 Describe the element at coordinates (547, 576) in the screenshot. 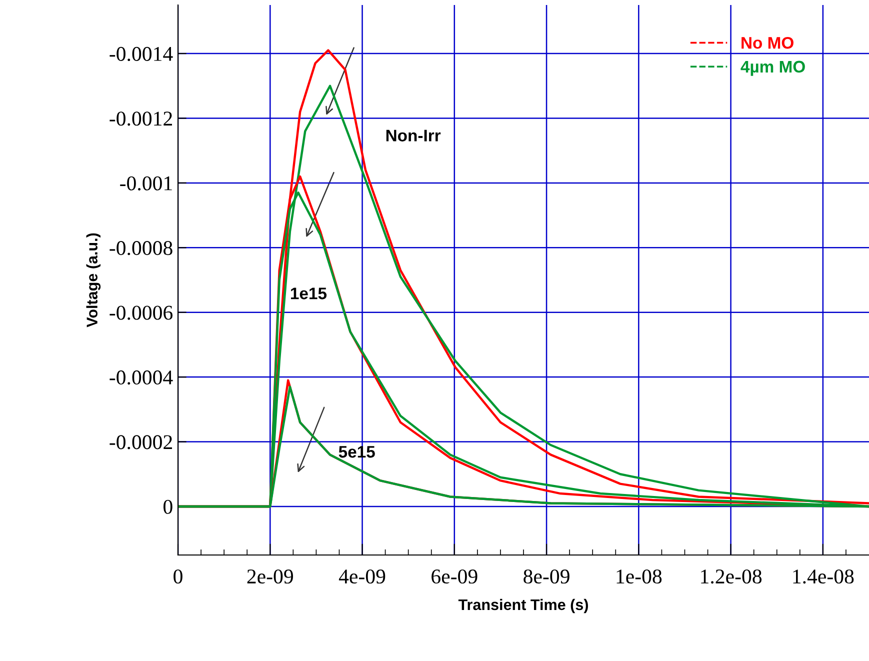

I see `x-tick-label: 8e-09` at that location.